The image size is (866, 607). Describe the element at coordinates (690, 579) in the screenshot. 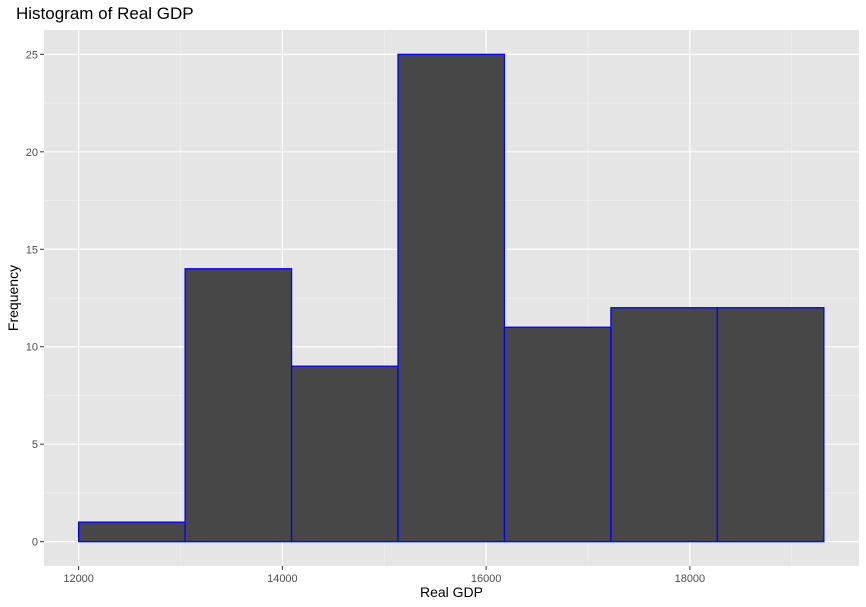

I see `x-tick-label: 18000` at that location.